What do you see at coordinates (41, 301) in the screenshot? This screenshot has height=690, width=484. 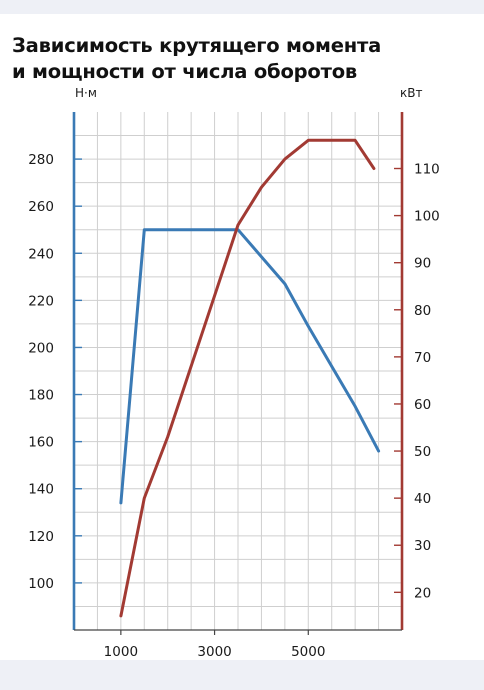 I see `left-tick-label: 220` at bounding box center [41, 301].